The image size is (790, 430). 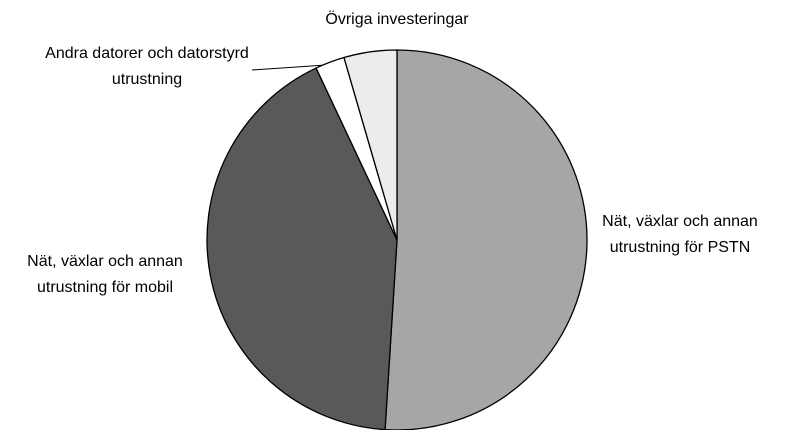 I want to click on leader-line, so click(x=289, y=67).